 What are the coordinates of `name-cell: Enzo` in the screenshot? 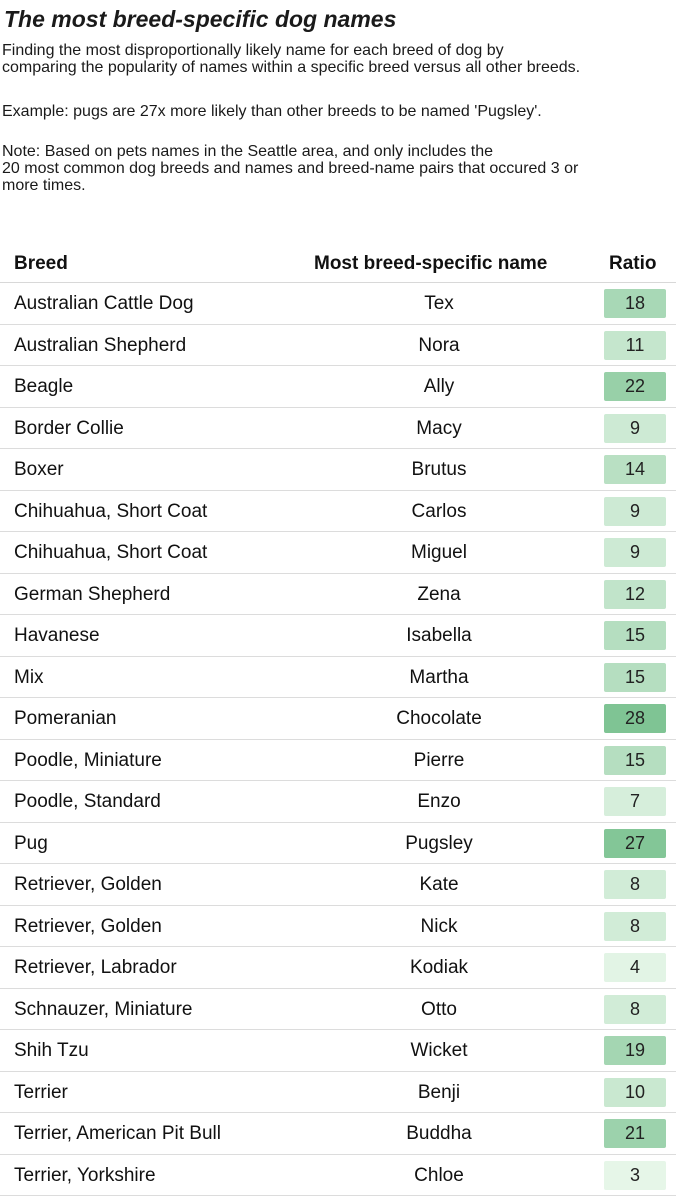 It's located at (439, 801).